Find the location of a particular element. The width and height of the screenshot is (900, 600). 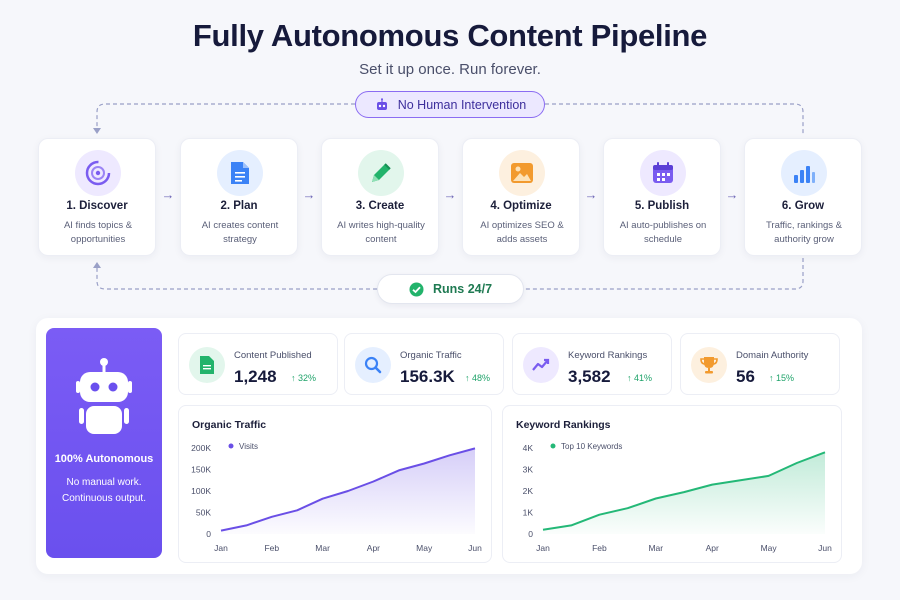

step-create: 3. Create AI writes high-quality content is located at coordinates (380, 197).